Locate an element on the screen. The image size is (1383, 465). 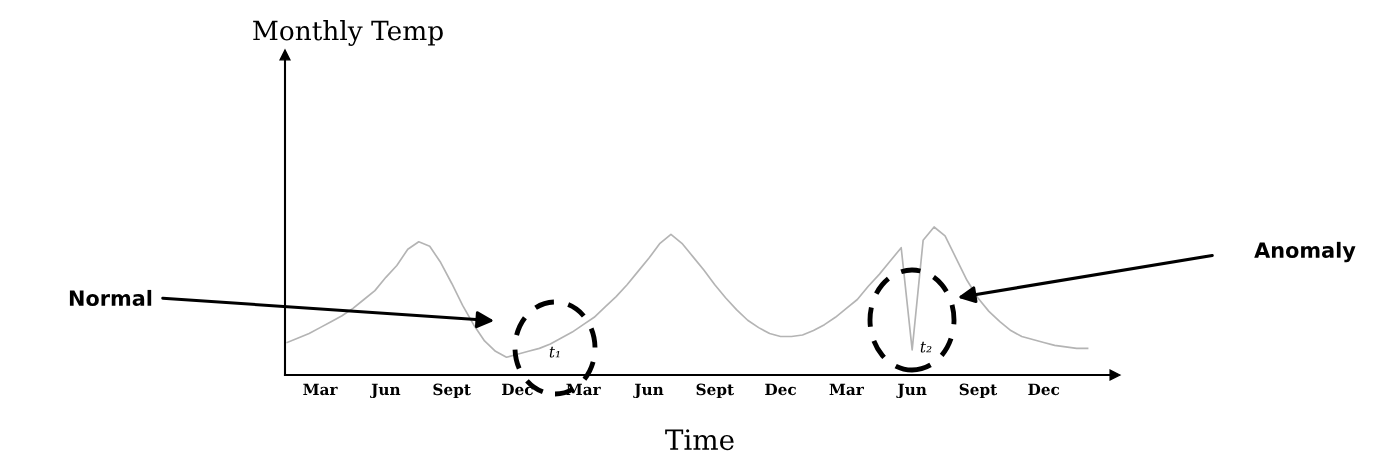
text: Monthly Temp is located at coordinates (348, 33).